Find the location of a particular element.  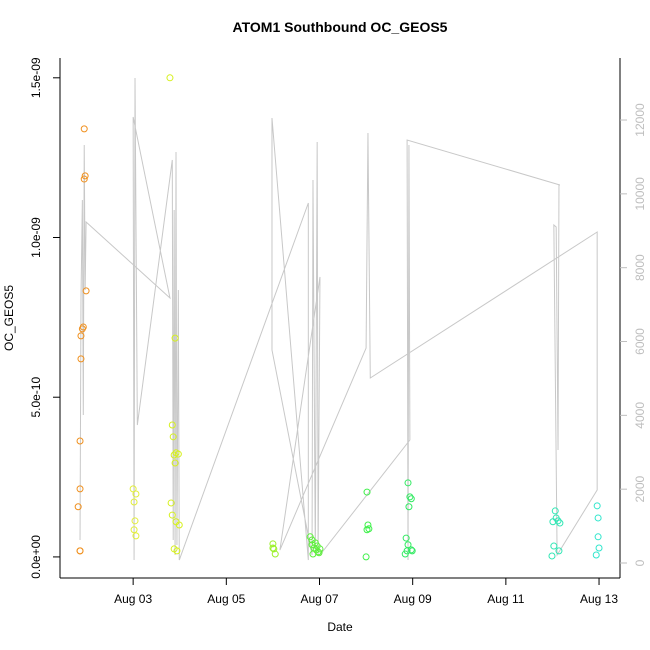

y-tick-label: 5.0e-10 is located at coordinates (36, 397).